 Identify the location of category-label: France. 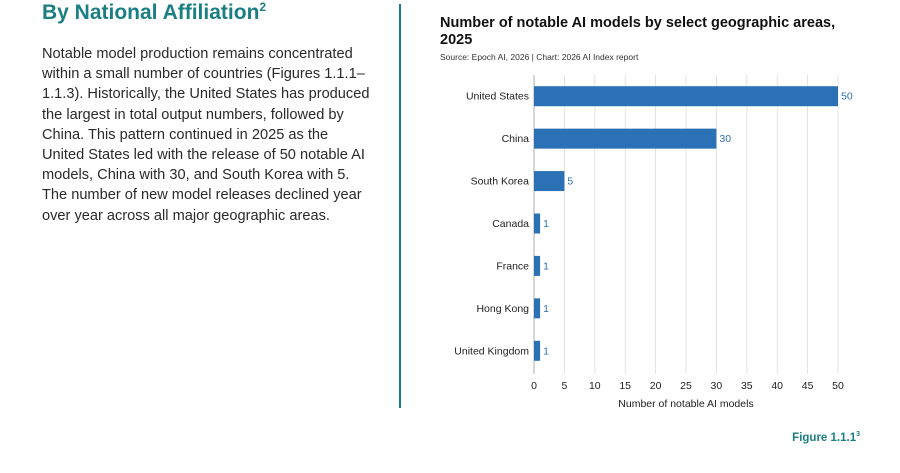
(512, 266).